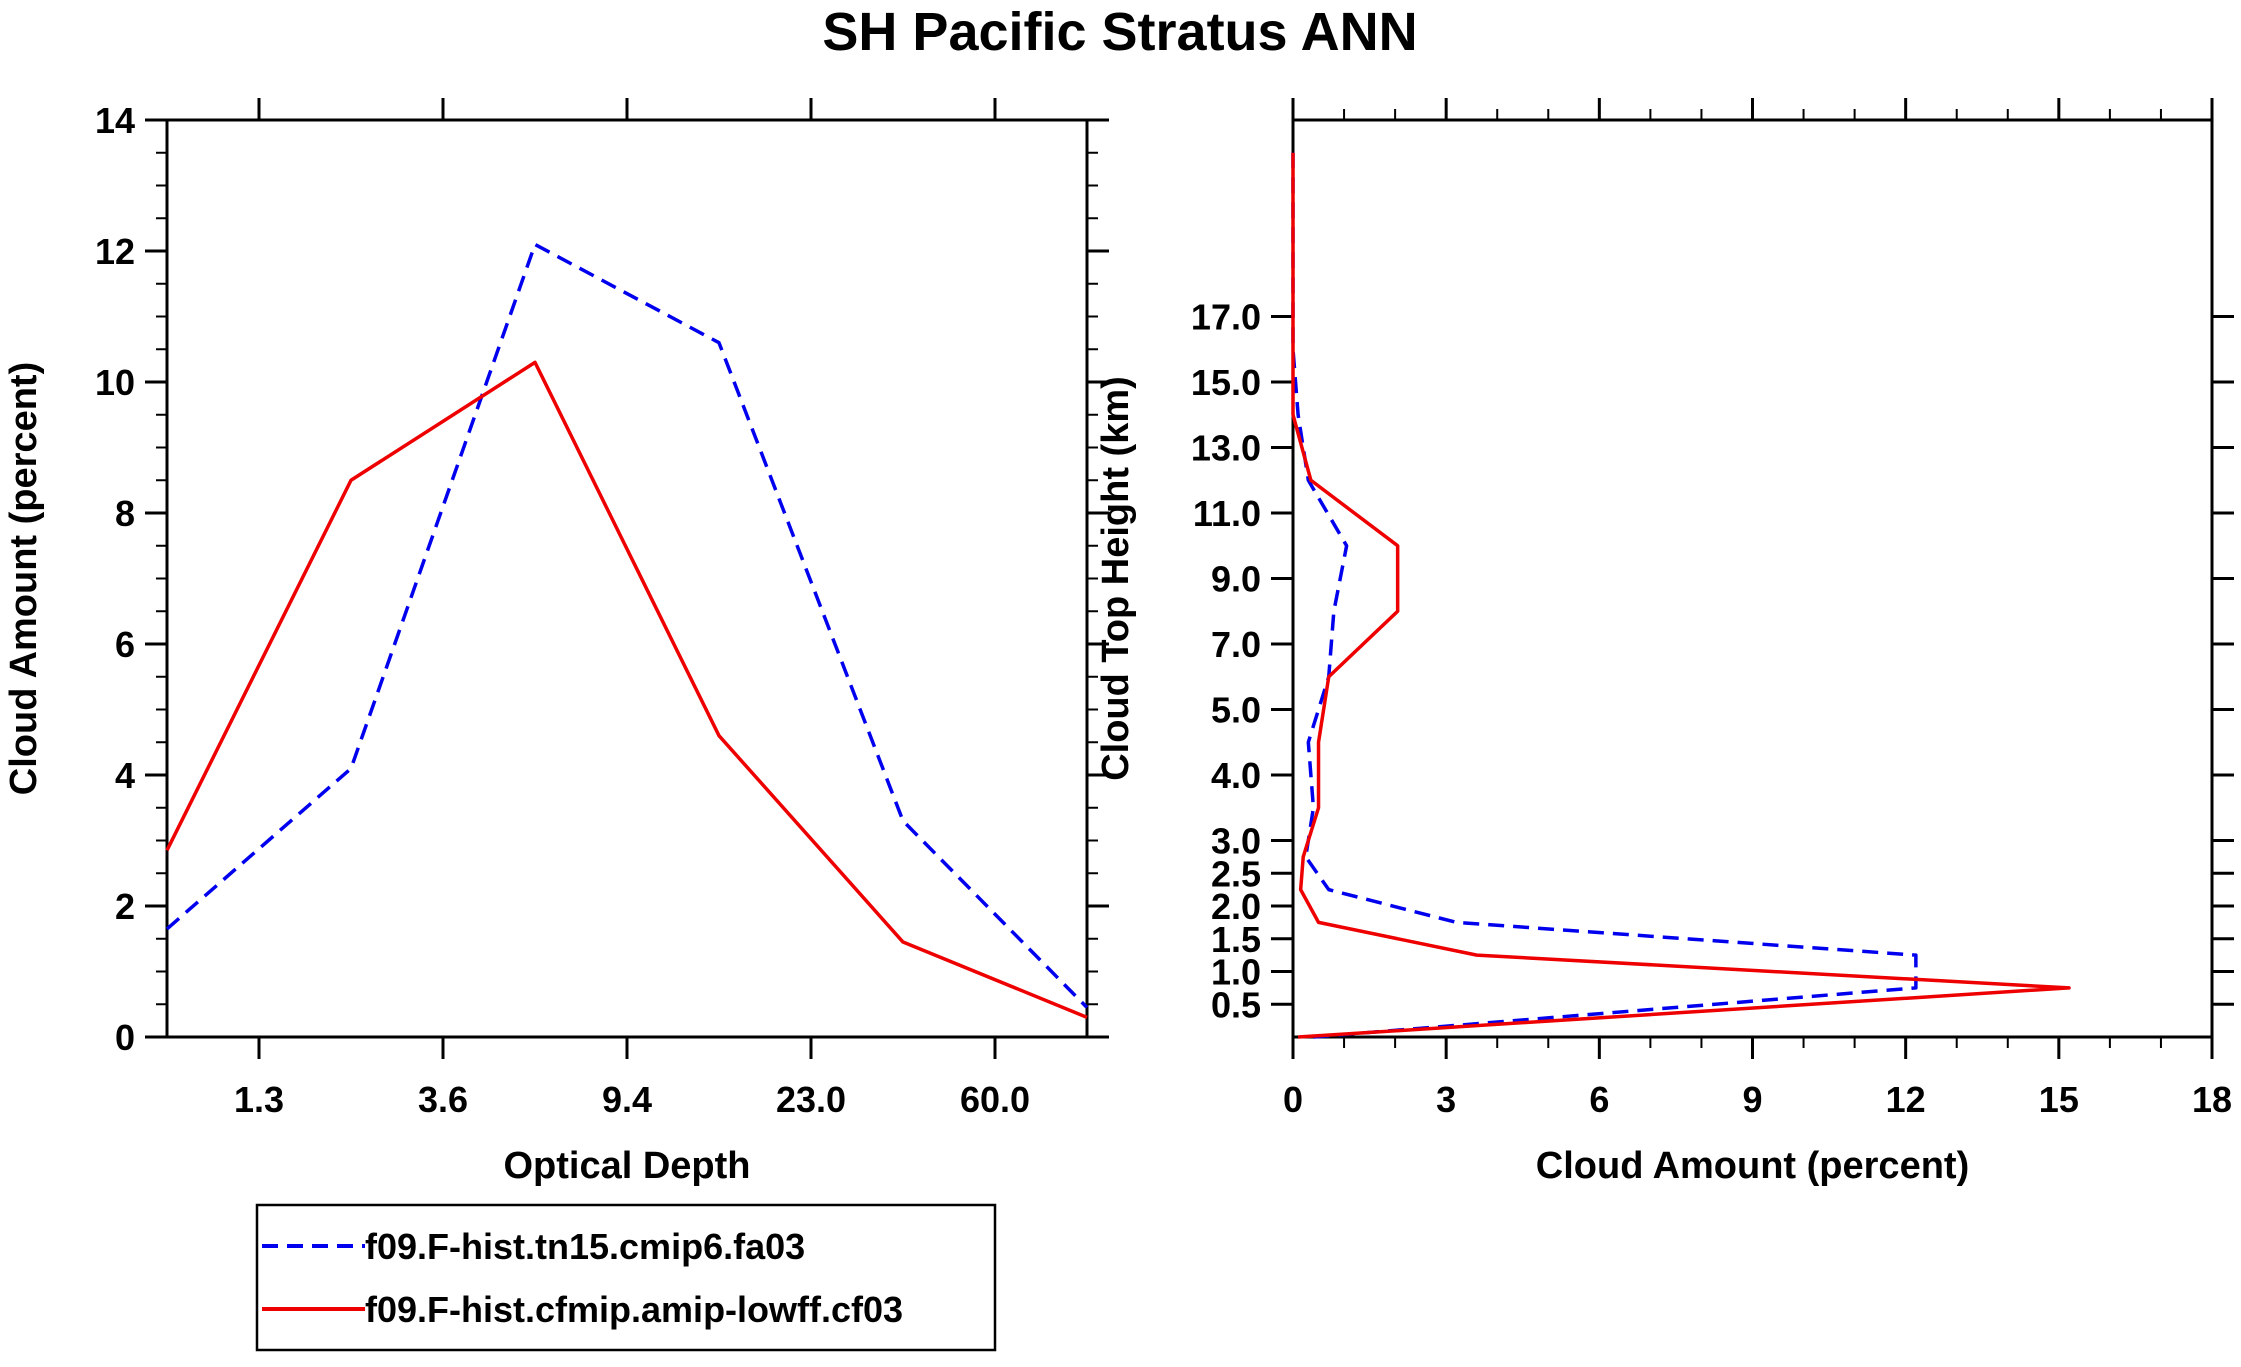  I want to click on y-tick-label: 0, so click(125, 1037).